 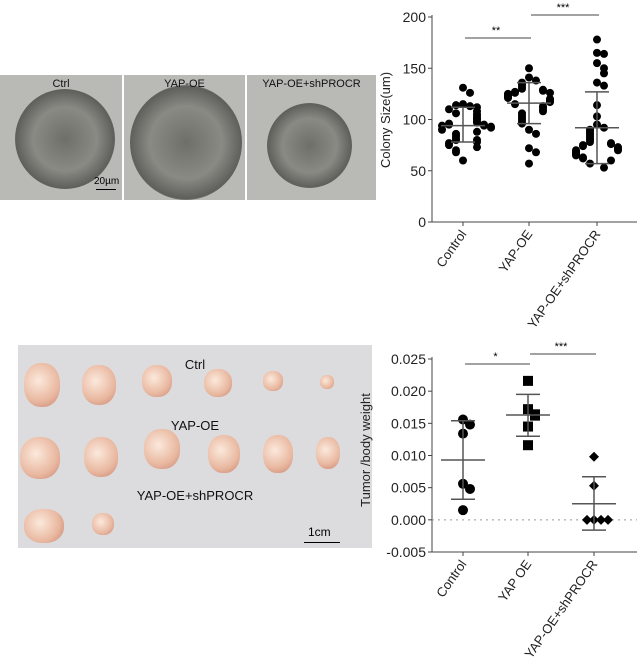 What do you see at coordinates (408, 520) in the screenshot?
I see `y-tick-label: 0.000` at bounding box center [408, 520].